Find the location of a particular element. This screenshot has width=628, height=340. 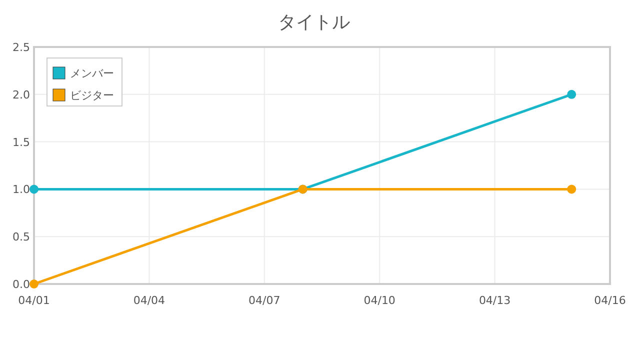

y-tick-label: 2.0 is located at coordinates (21, 95).